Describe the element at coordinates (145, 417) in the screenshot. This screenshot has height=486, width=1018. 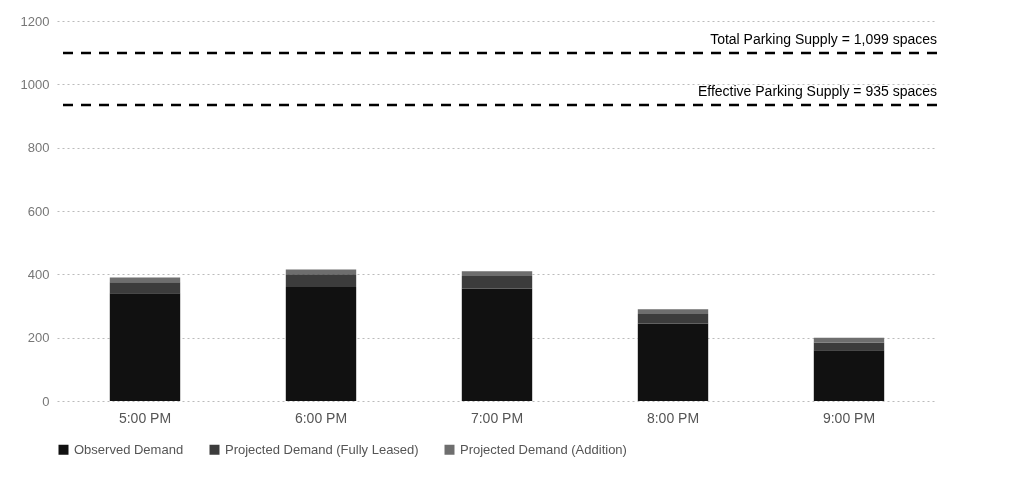
I see `x-tick-label: 5:00 PM` at that location.